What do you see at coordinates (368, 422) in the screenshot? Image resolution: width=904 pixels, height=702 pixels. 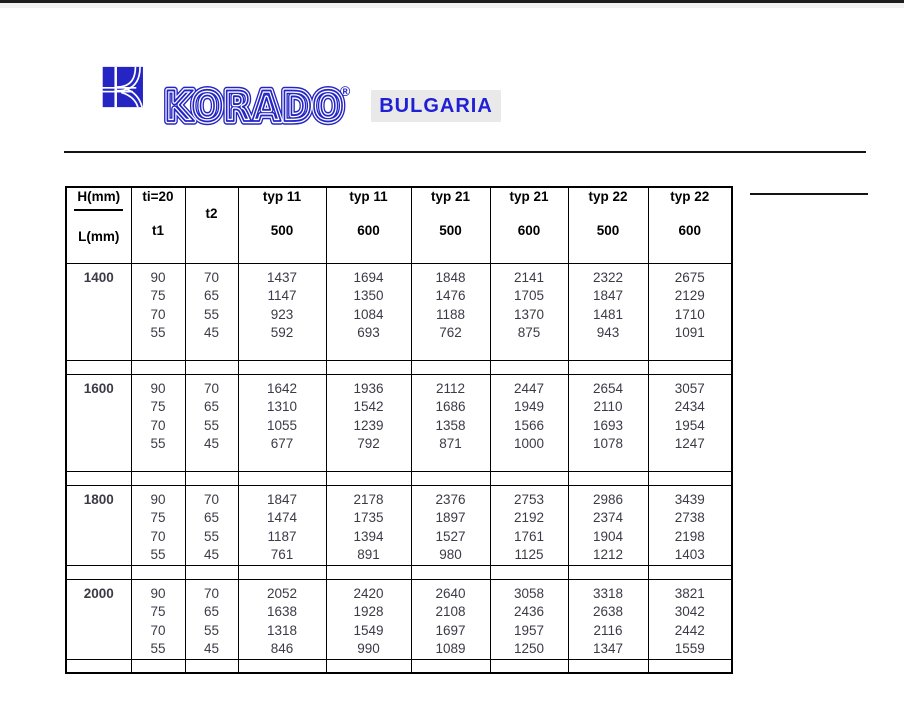 I see `value-cell: 1936 1542 1239 792` at bounding box center [368, 422].